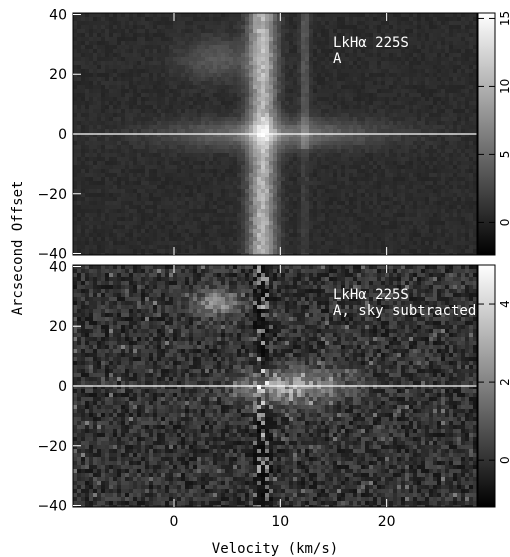  Describe the element at coordinates (504, 382) in the screenshot. I see `colorbar-tick-label: 2` at that location.